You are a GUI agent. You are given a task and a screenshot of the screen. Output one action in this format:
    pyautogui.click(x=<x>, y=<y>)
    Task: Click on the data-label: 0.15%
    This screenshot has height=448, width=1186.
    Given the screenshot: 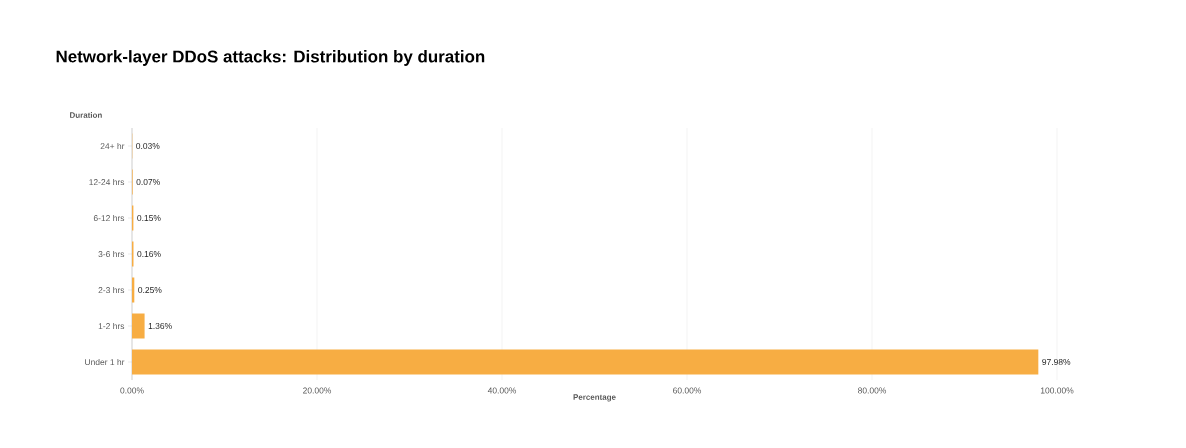 What is the action you would take?
    pyautogui.click(x=149, y=218)
    